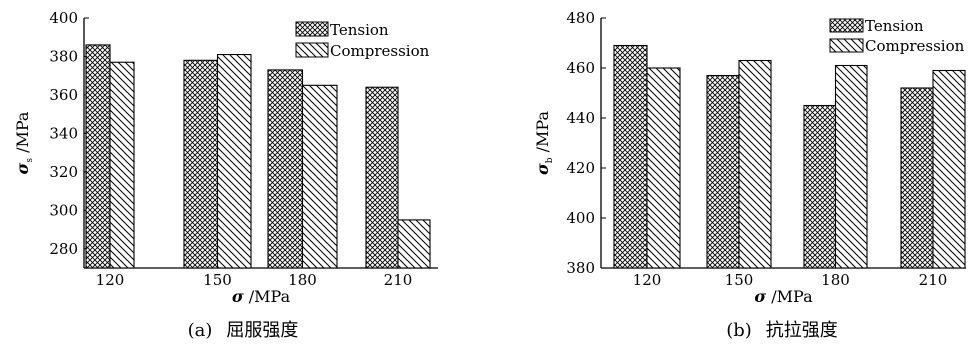 The height and width of the screenshot is (344, 977). What do you see at coordinates (580, 68) in the screenshot?
I see `y-tick-label: 460` at bounding box center [580, 68].